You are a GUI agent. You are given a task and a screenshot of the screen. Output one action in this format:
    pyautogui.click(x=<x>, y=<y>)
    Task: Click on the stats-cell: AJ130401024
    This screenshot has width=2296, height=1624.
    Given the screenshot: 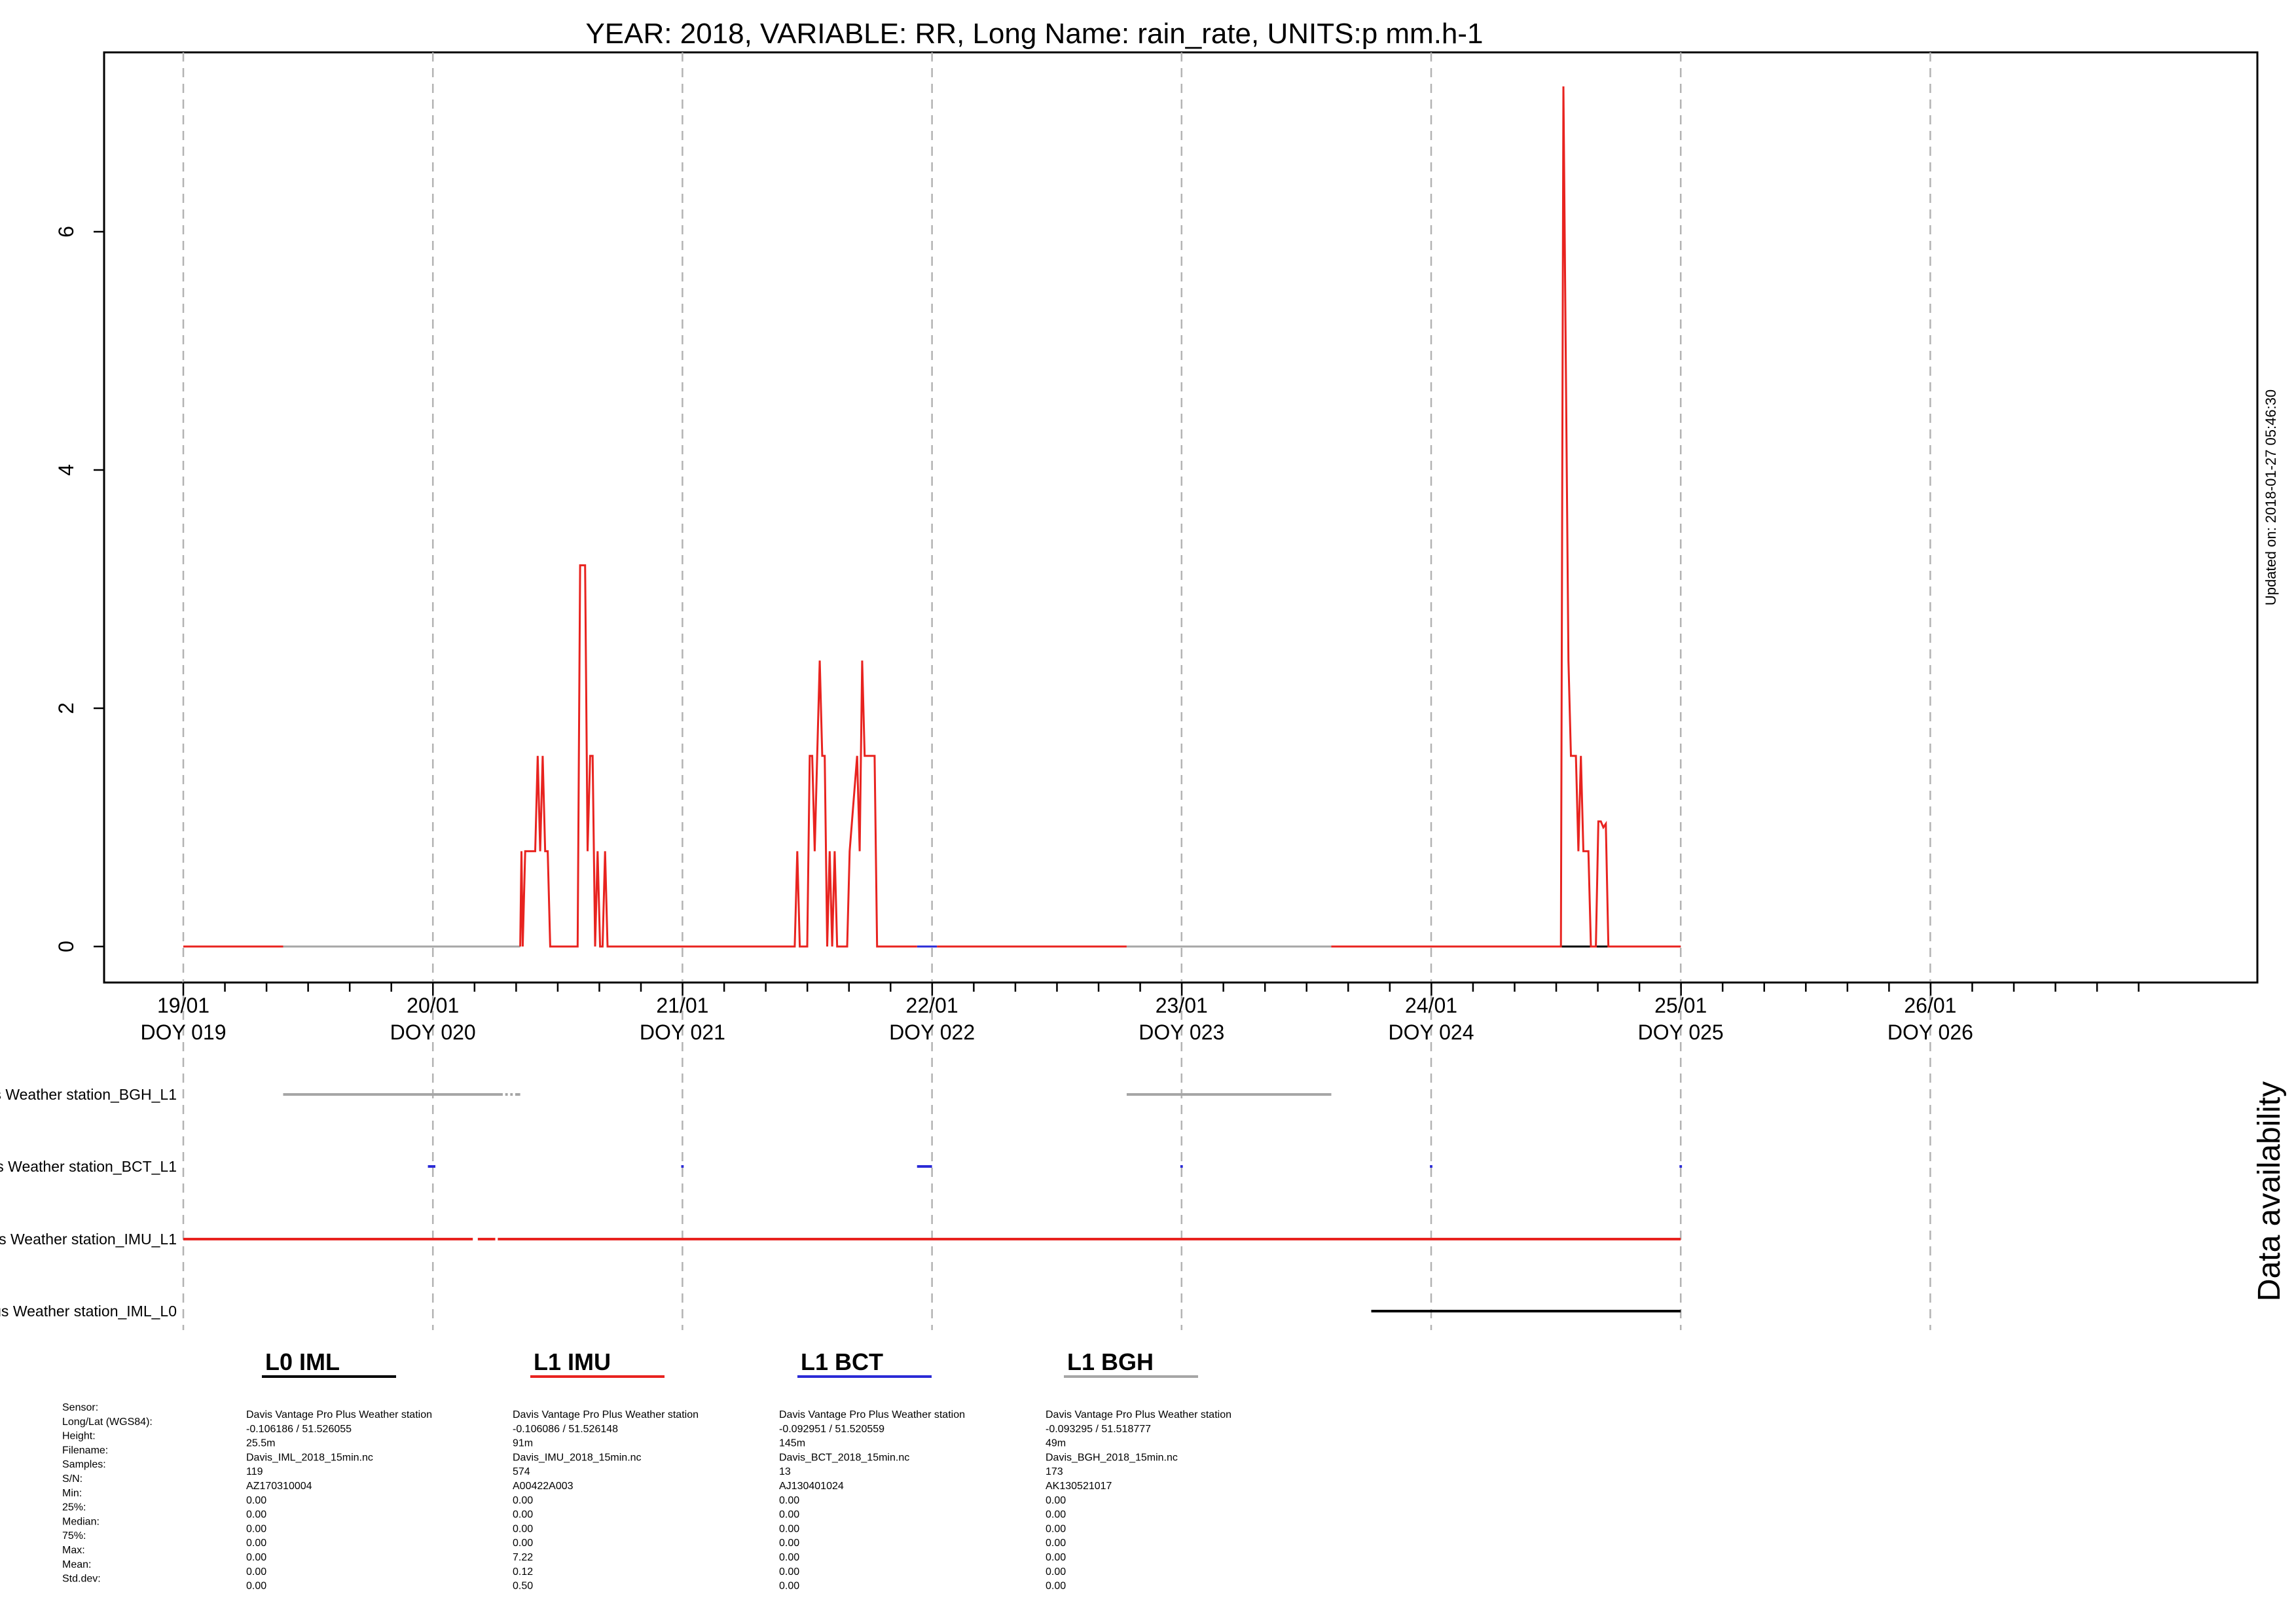 What is the action you would take?
    pyautogui.click(x=811, y=1486)
    